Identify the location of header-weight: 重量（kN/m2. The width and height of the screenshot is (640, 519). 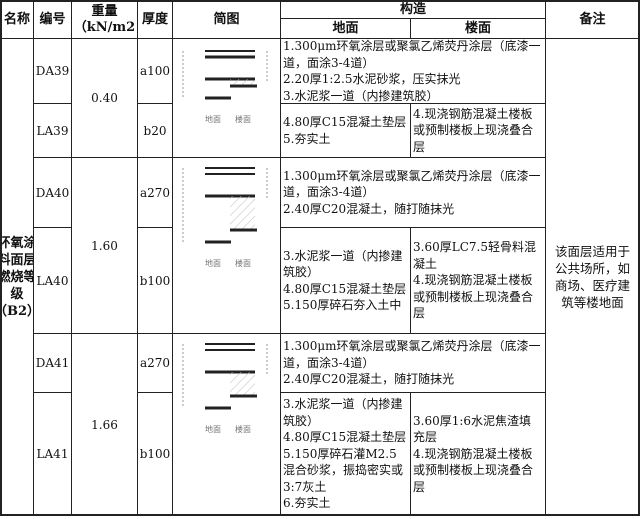
(104, 19).